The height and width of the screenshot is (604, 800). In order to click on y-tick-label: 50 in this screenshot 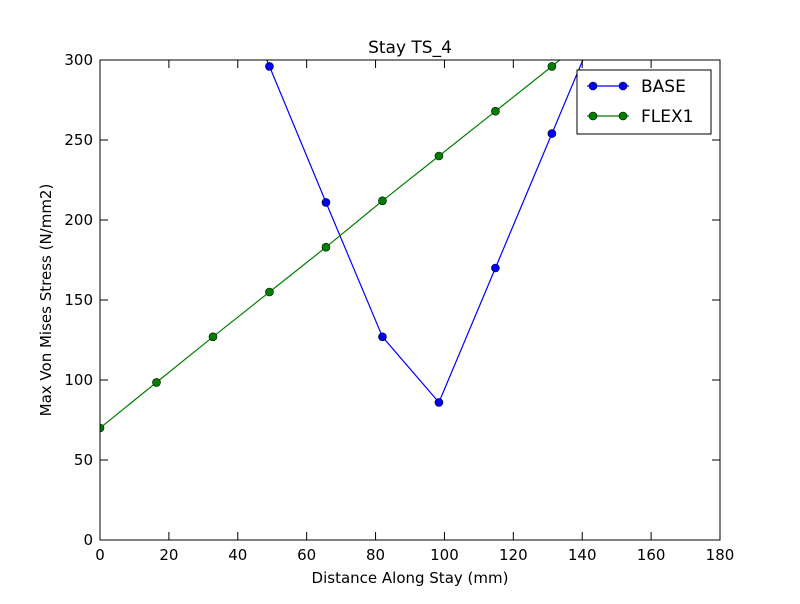, I will do `click(83, 460)`.